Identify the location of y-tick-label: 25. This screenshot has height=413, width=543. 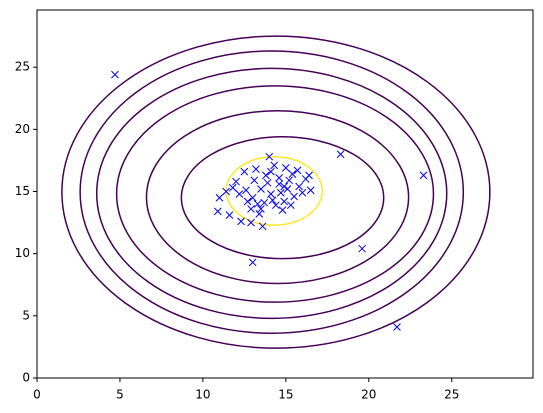
(22, 67).